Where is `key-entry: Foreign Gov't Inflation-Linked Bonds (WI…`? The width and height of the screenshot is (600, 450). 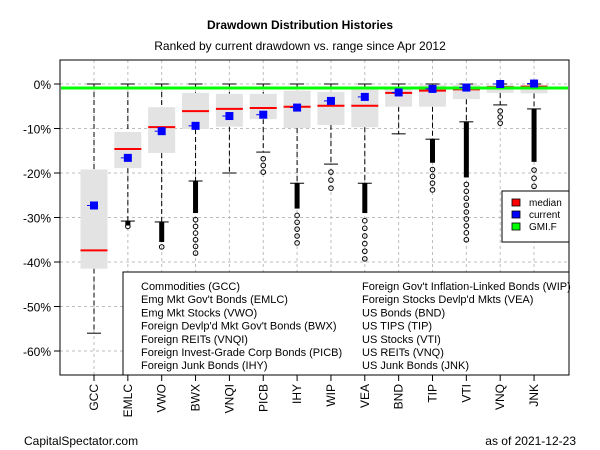 key-entry: Foreign Gov't Inflation-Linked Bonds (WI… is located at coordinates (466, 287).